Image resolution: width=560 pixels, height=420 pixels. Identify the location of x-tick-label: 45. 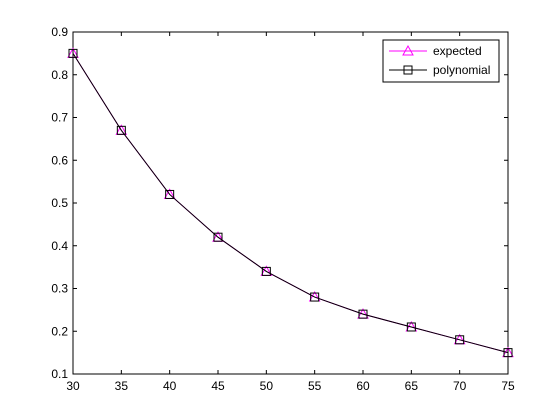
(218, 386).